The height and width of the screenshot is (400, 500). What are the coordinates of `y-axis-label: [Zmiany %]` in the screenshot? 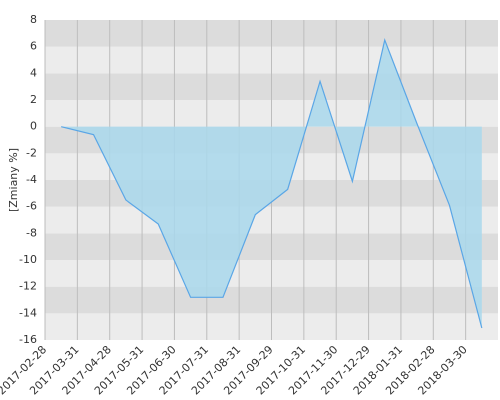 It's located at (13, 180).